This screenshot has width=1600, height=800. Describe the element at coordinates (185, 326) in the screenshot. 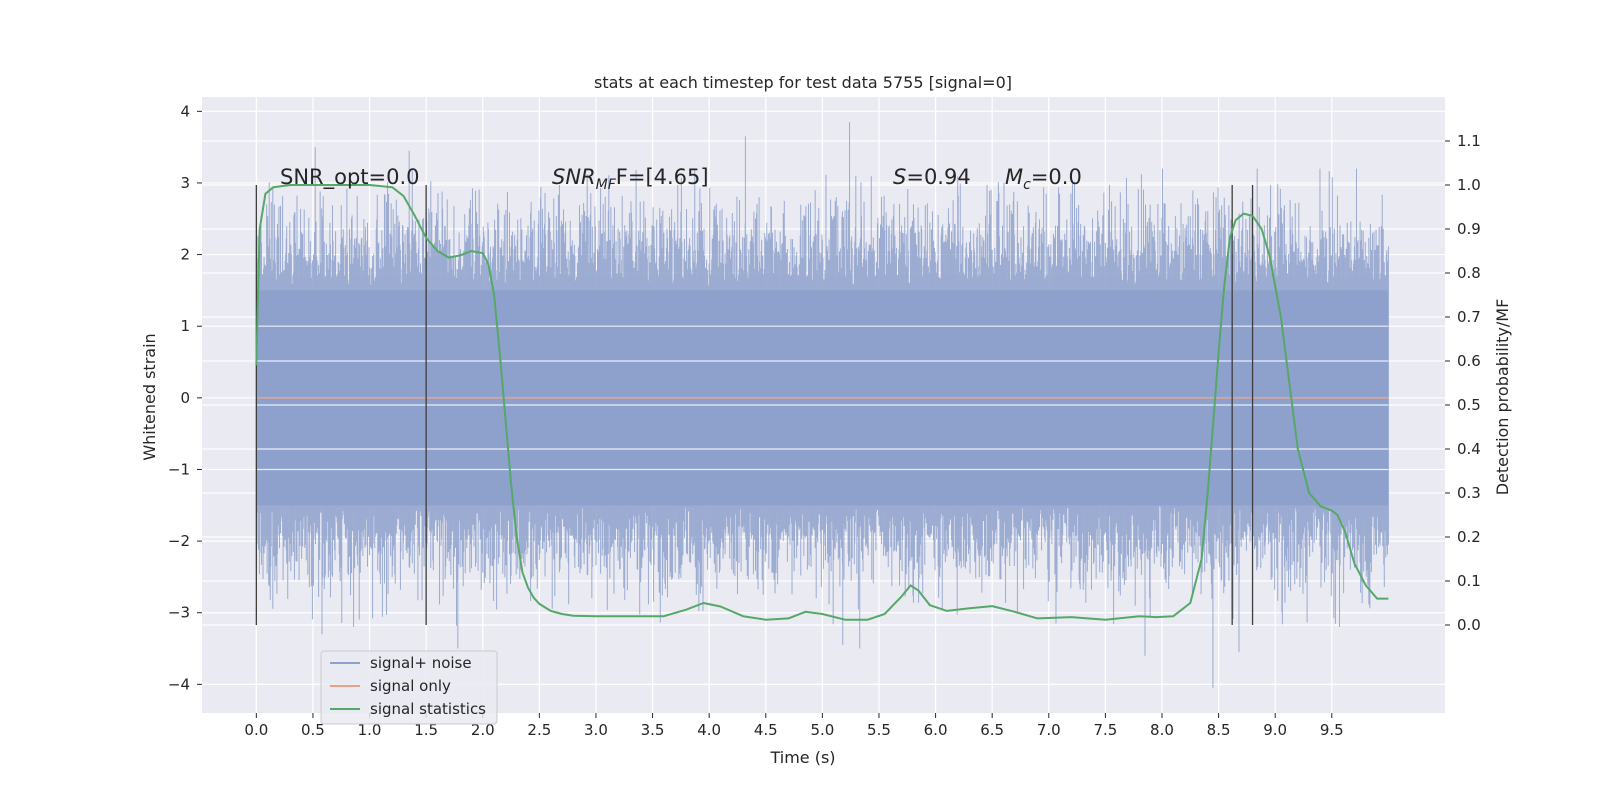

I see `y-left-tick-label: 1` at that location.